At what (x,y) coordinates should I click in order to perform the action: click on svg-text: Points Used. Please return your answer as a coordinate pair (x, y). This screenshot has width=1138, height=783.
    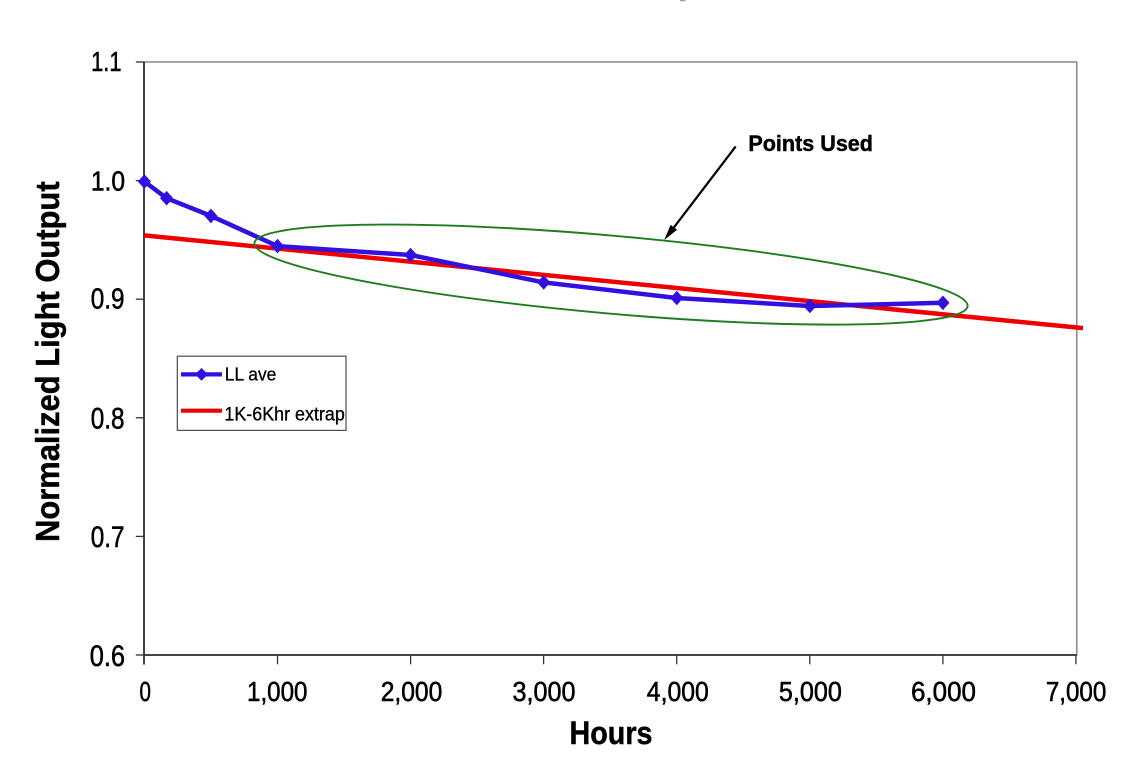
    Looking at the image, I should click on (810, 143).